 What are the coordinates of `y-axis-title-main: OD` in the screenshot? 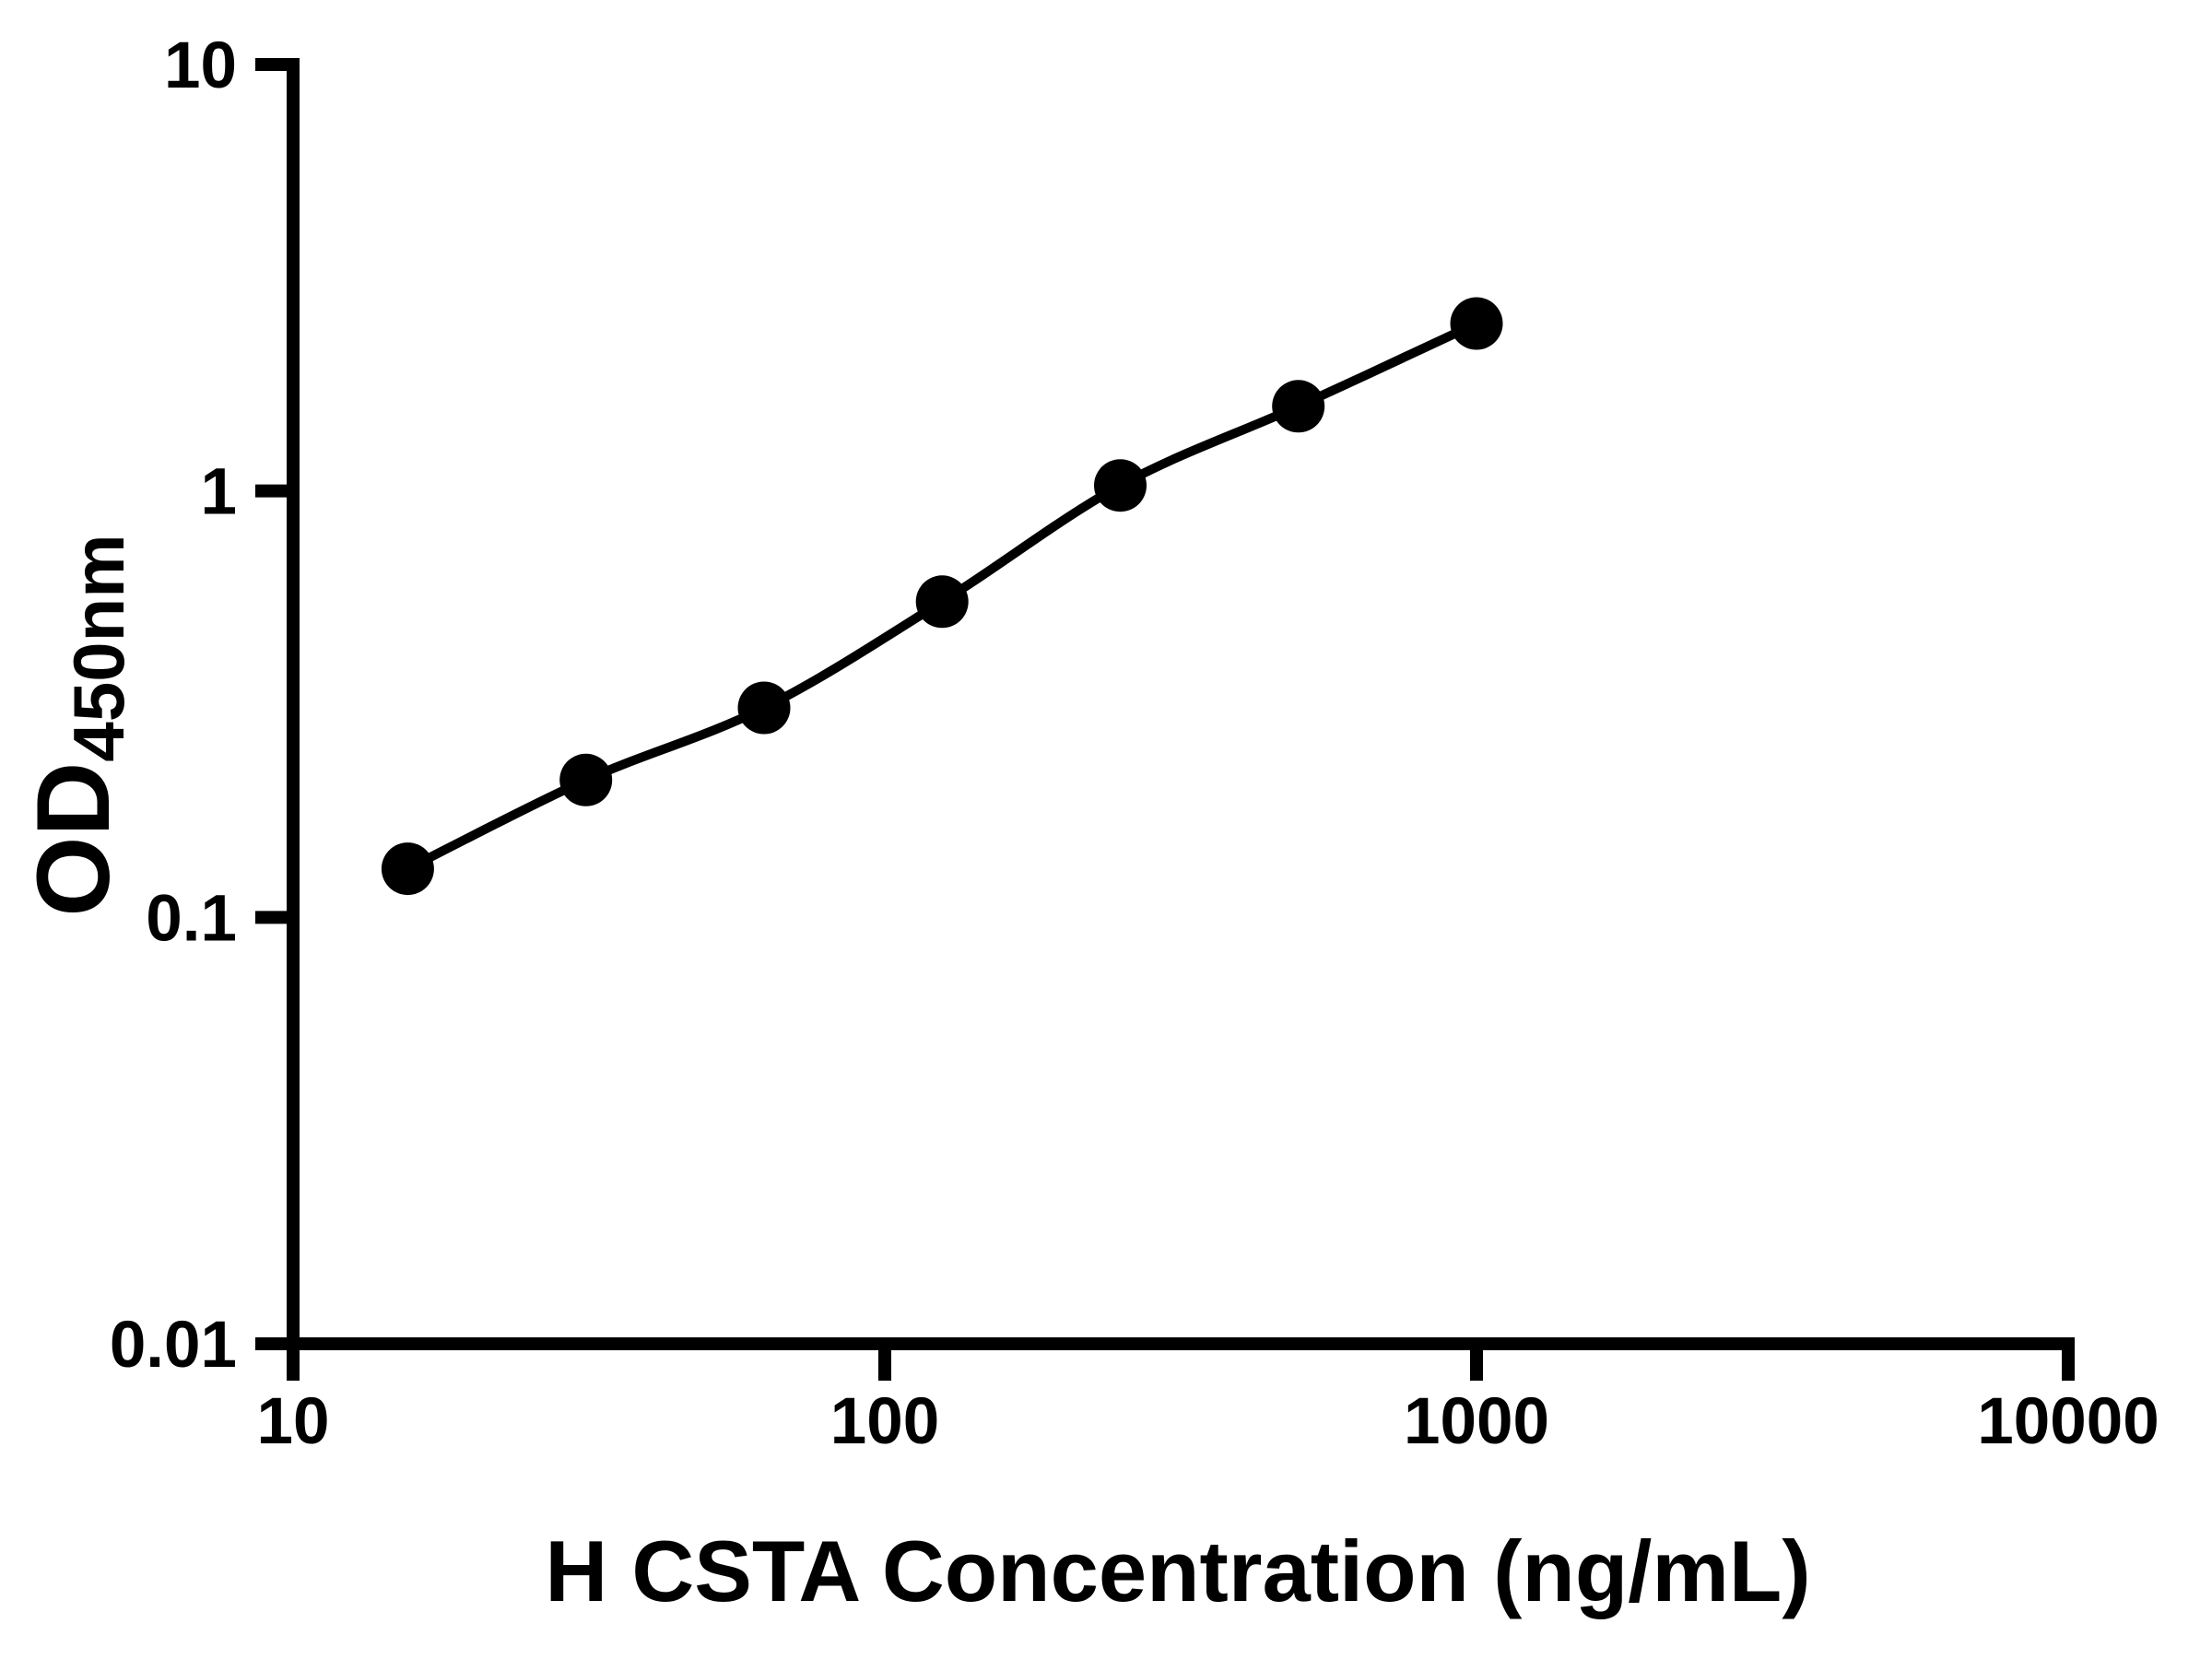 It's located at (73, 839).